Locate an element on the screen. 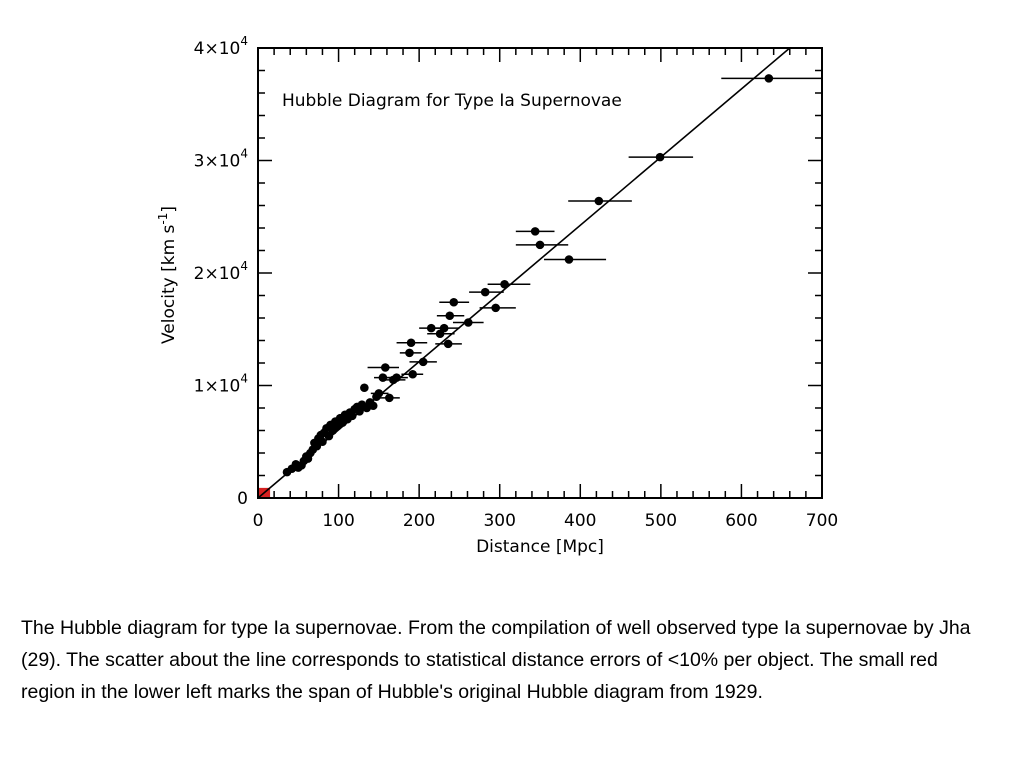  y-tick-label: 2×10⁴ is located at coordinates (221, 271).